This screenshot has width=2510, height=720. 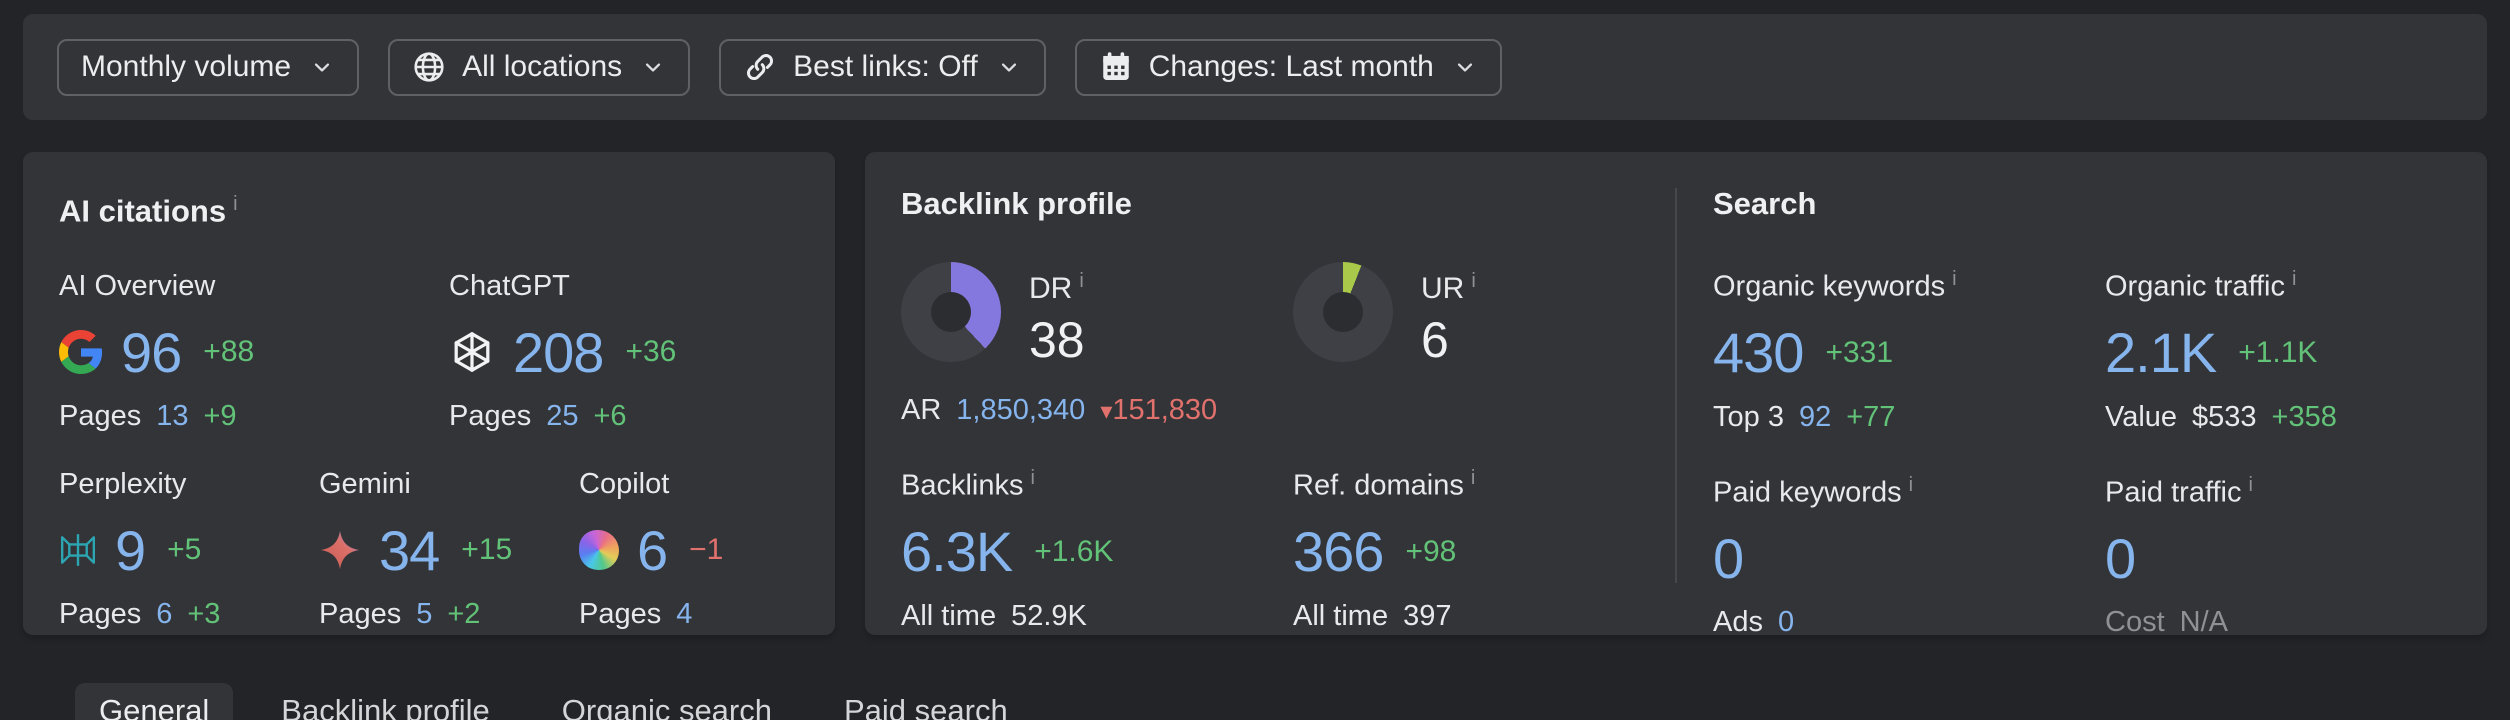 I want to click on backlinks-delta: +1.6K, so click(x=1074, y=551).